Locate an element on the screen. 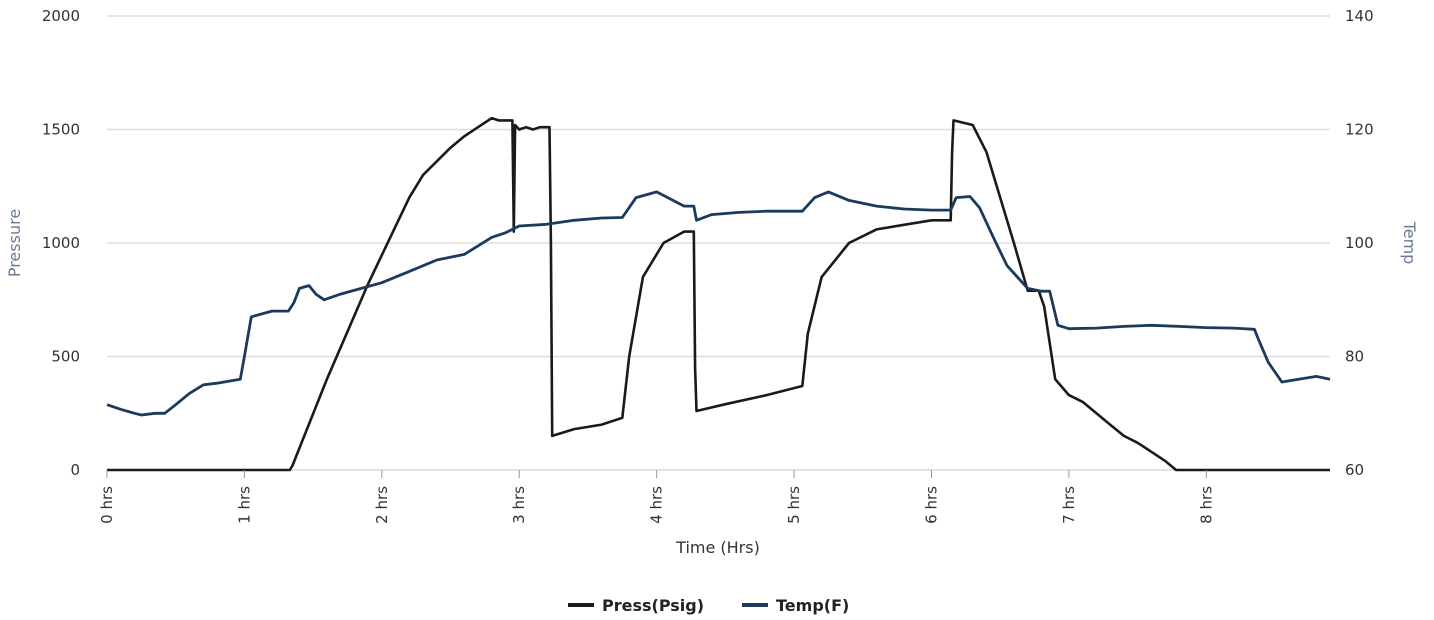  x-tick-label: 3 hrs is located at coordinates (519, 505).